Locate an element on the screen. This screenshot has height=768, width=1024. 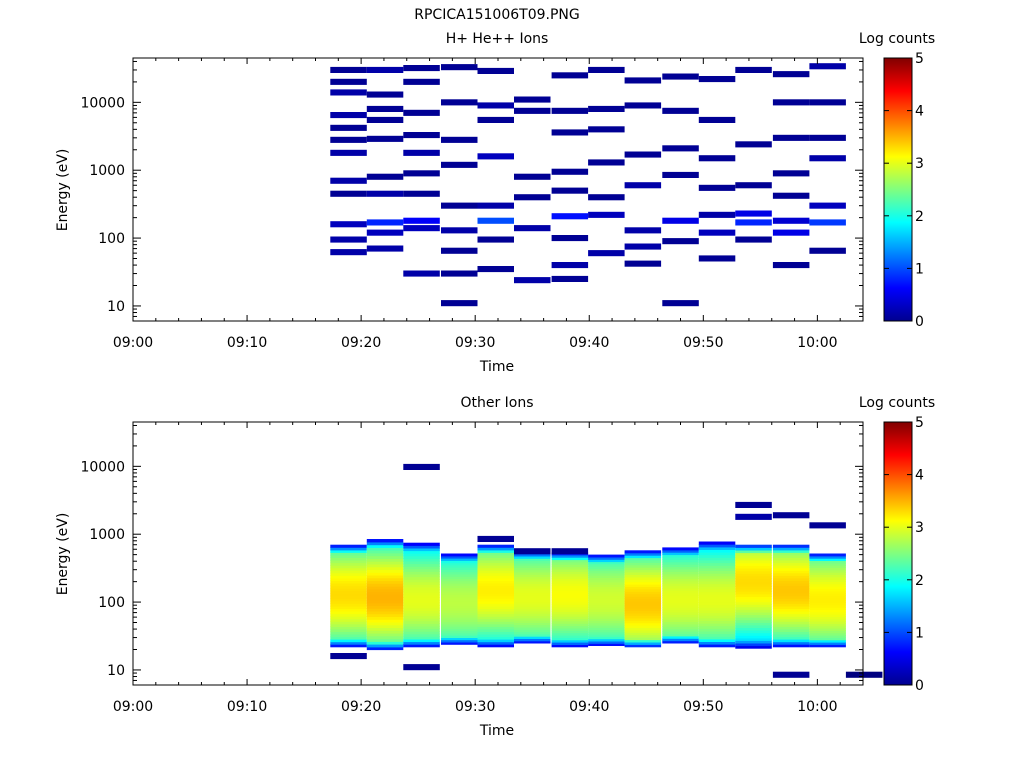
colorbar-tick-label: 5 is located at coordinates (919, 59).